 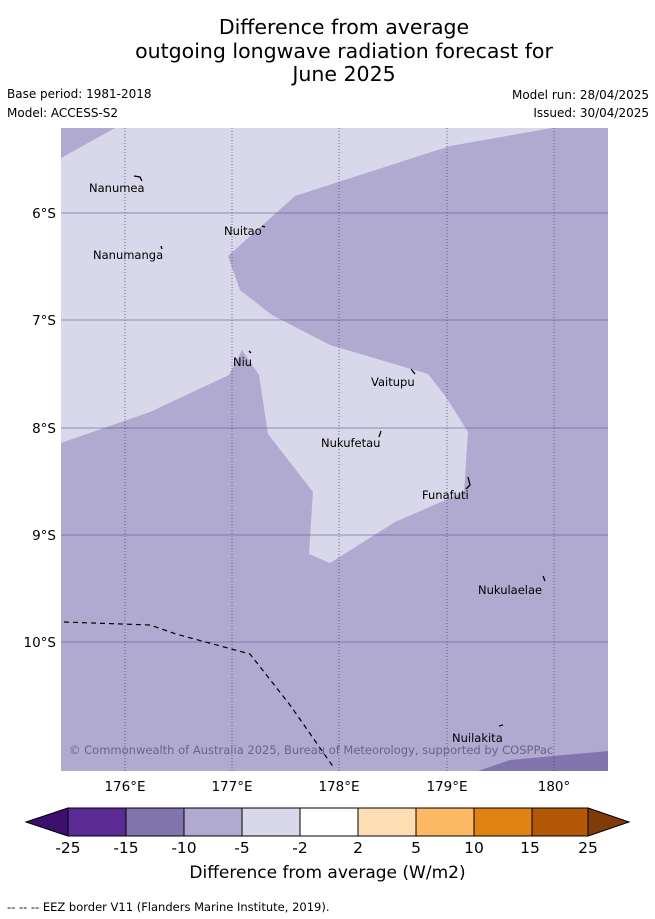 What do you see at coordinates (501, 725) in the screenshot?
I see `island-shape-nuilakita` at bounding box center [501, 725].